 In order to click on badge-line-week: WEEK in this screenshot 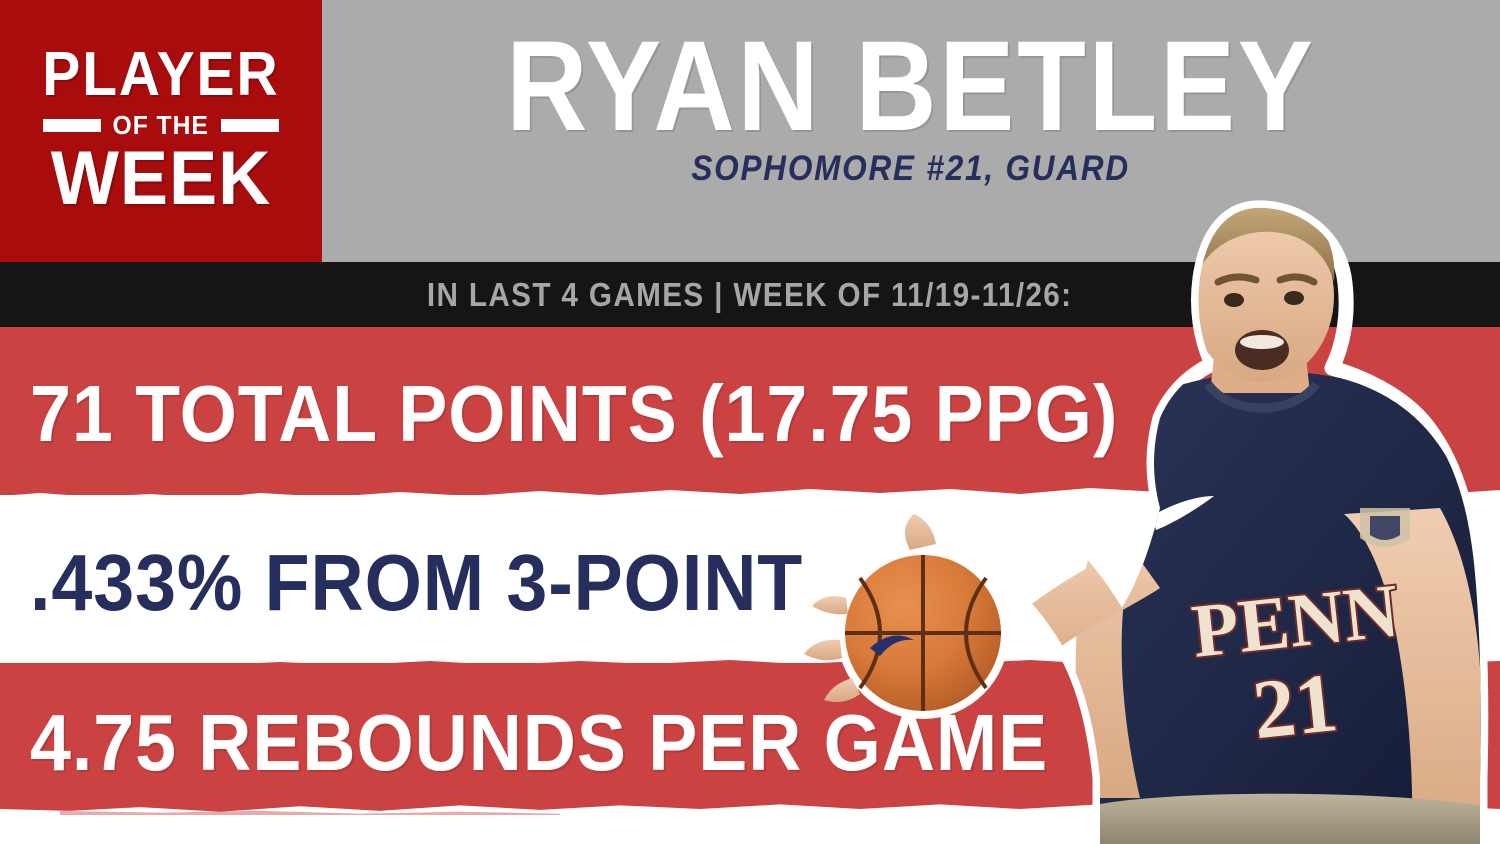, I will do `click(161, 179)`.